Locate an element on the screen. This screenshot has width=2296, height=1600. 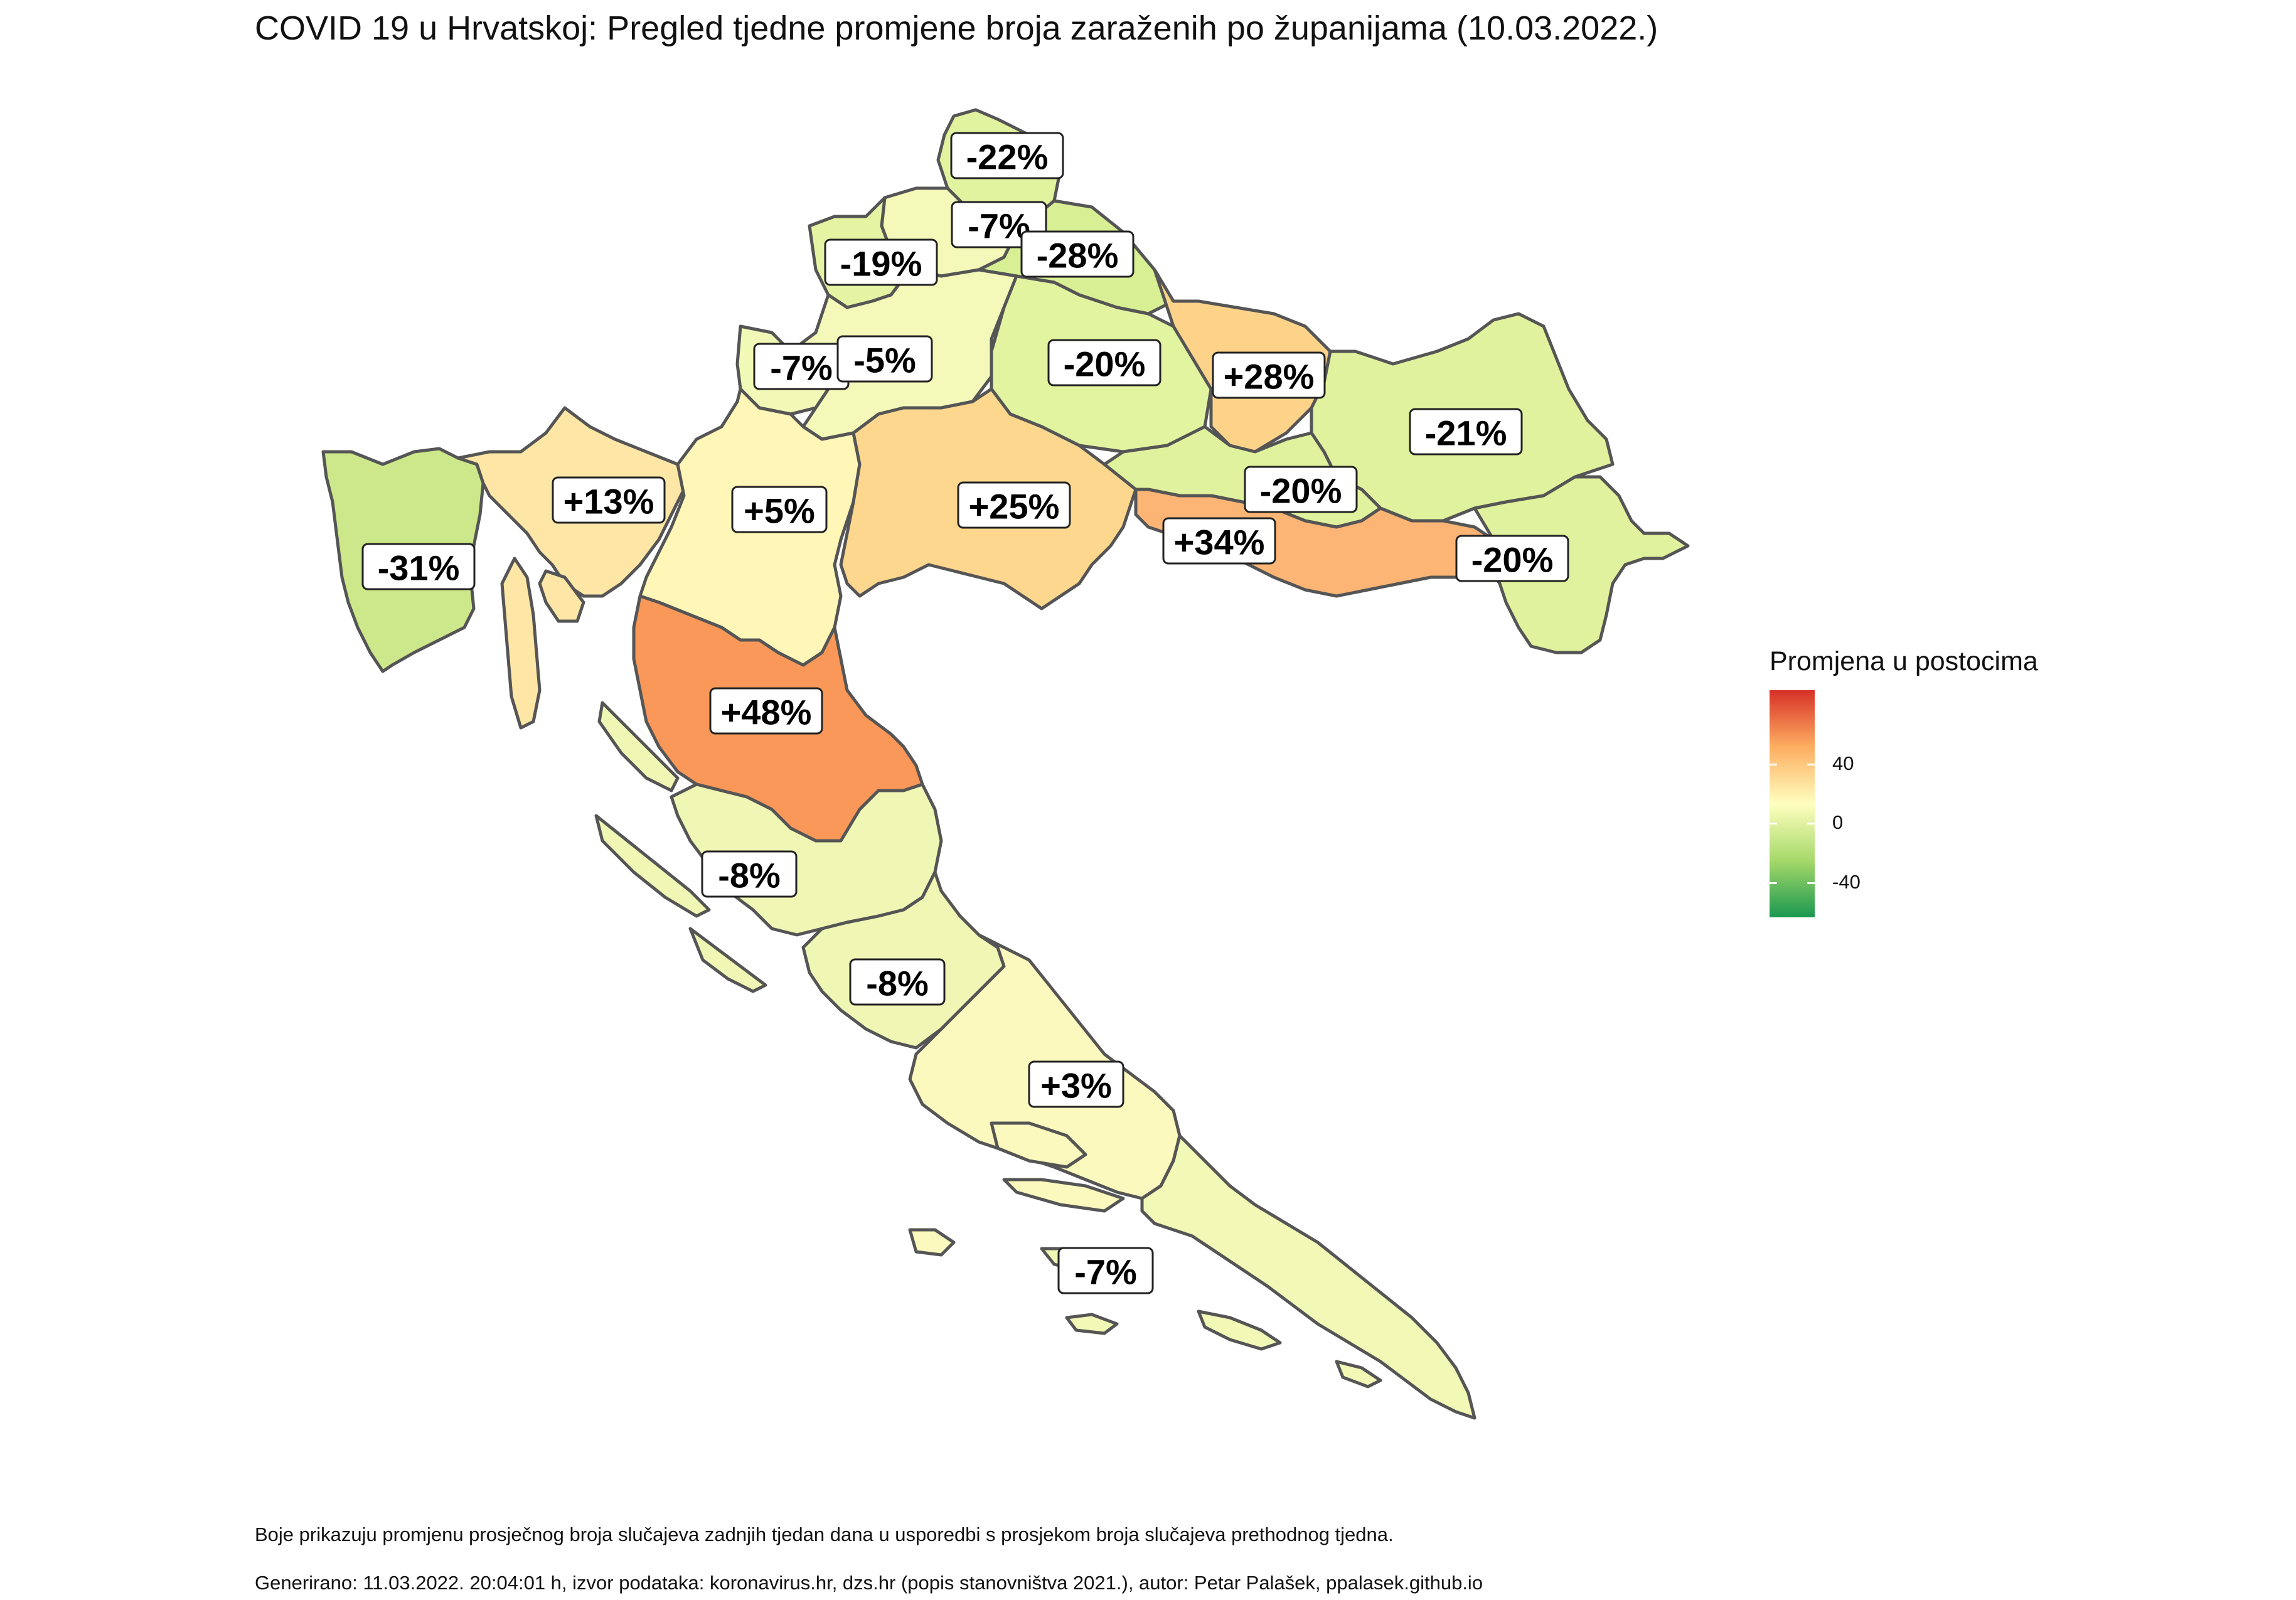
legend-tick-minus-40: -40 is located at coordinates (1846, 882).